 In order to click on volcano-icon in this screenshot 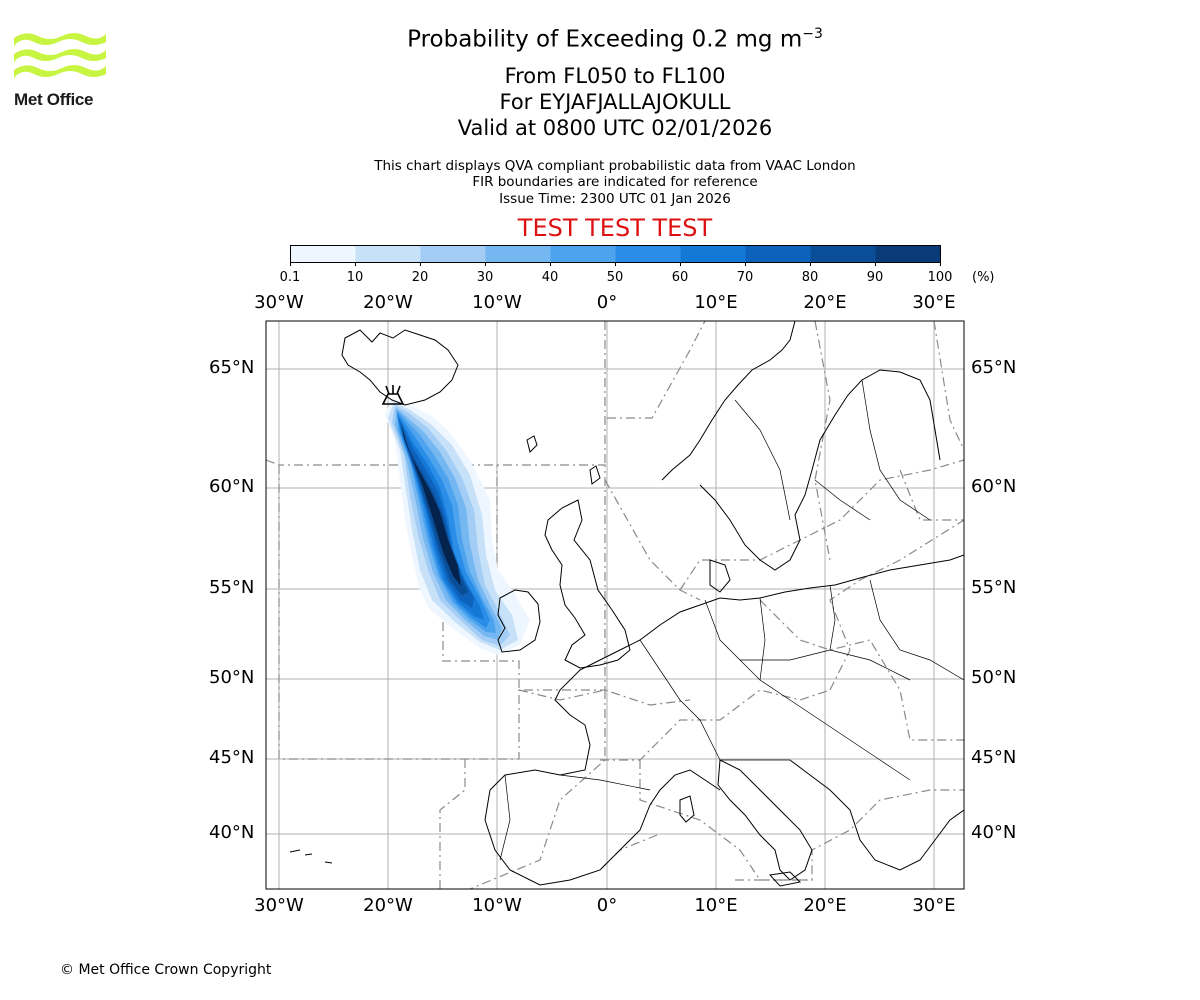, I will do `click(393, 395)`.